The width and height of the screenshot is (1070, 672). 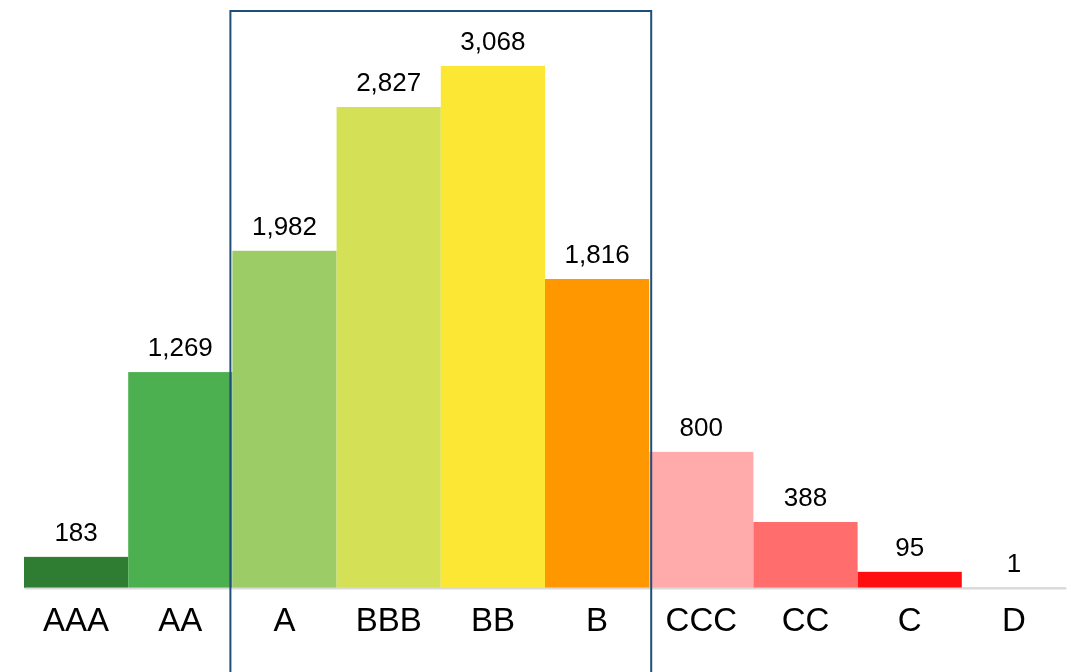 What do you see at coordinates (76, 619) in the screenshot?
I see `x-tick-label: AAA` at bounding box center [76, 619].